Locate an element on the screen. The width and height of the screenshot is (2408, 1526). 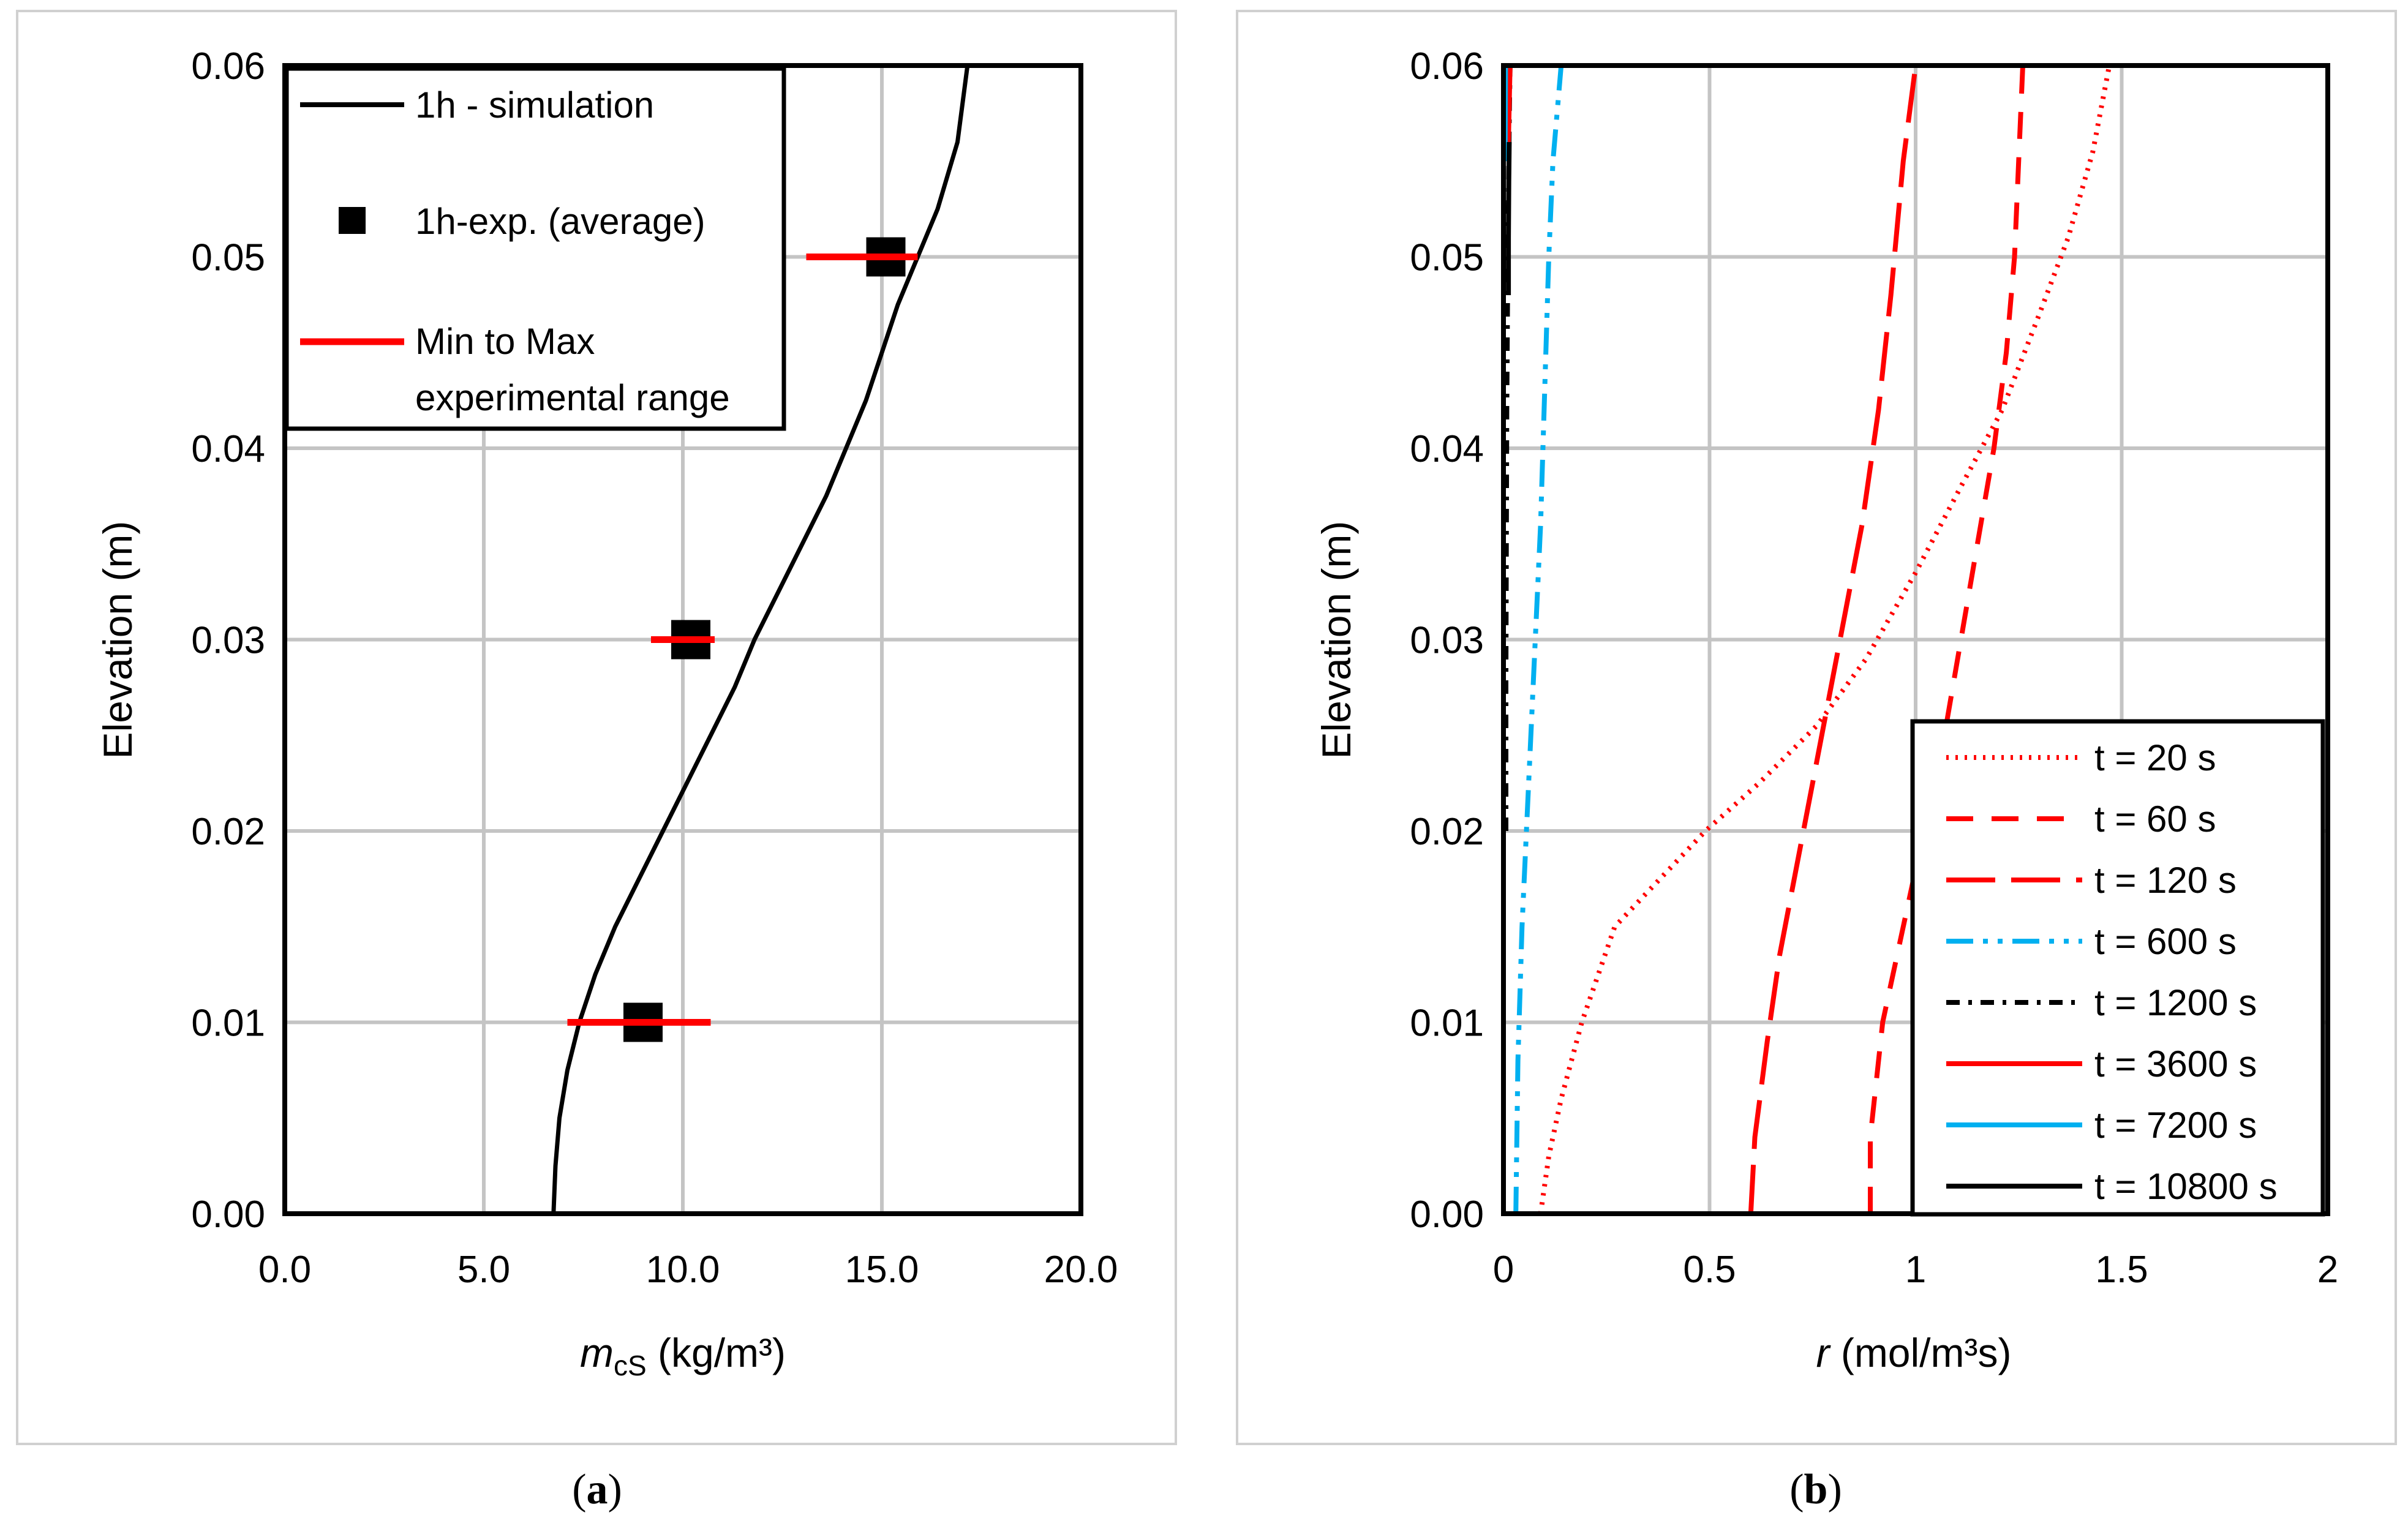
series-line-t-10800-s is located at coordinates (1509, 218).